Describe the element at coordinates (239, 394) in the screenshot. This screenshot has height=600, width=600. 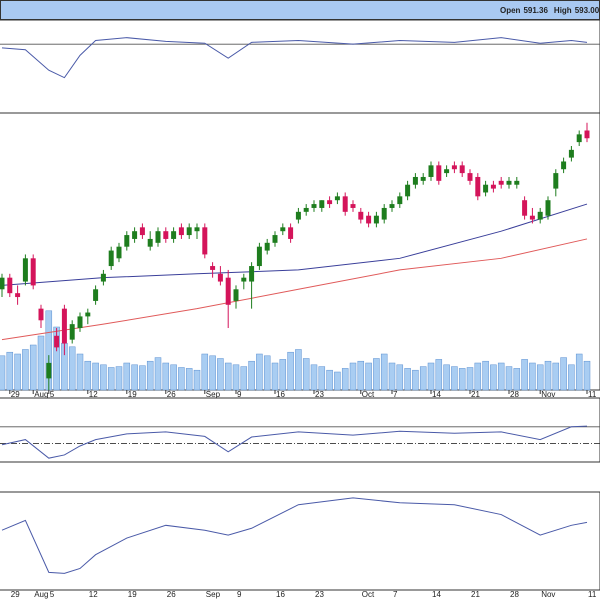
I see `date-label: 9` at that location.